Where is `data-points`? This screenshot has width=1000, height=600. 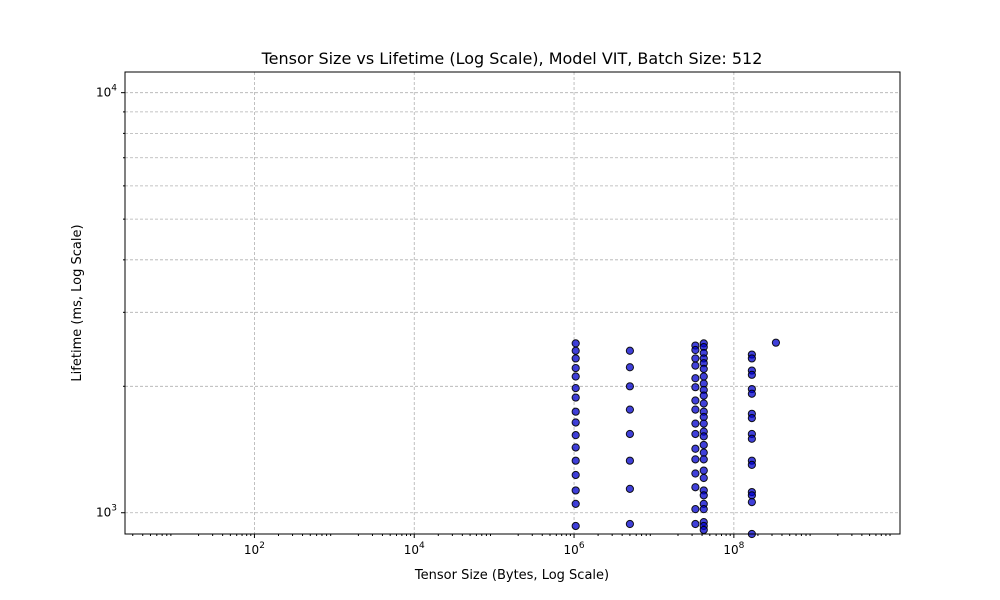
data-points is located at coordinates (676, 438).